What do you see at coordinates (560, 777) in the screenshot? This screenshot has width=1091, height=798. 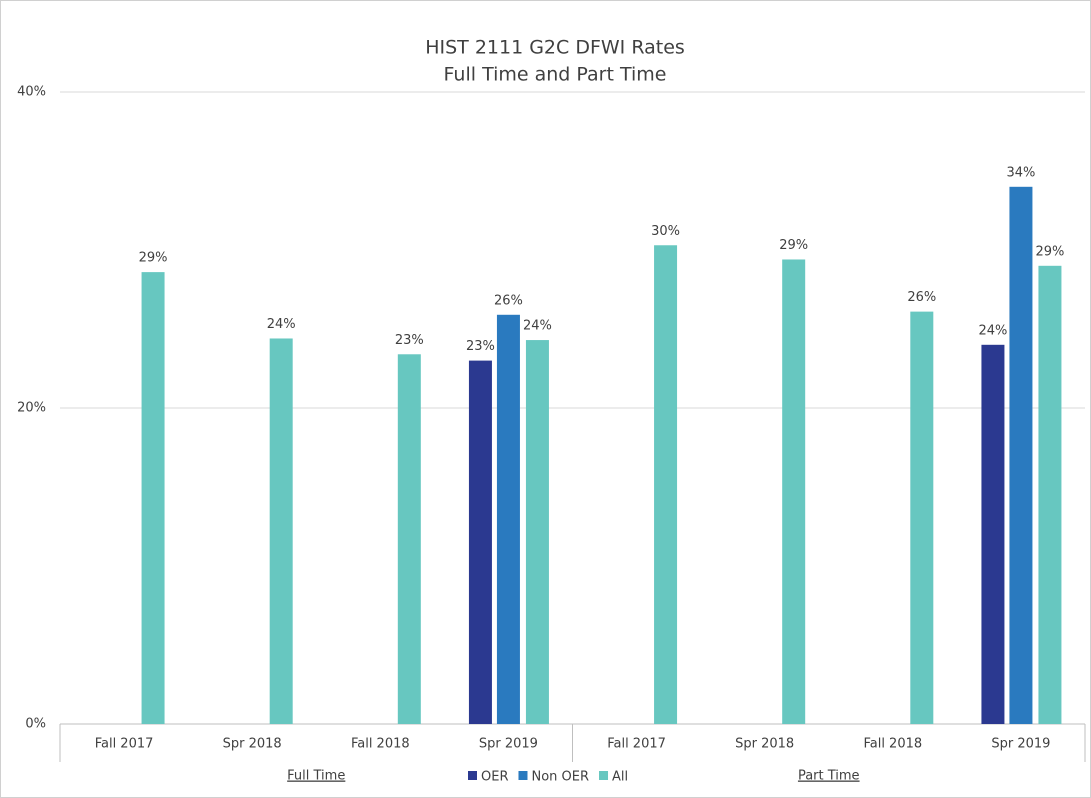 I see `legend-label: Non OER` at bounding box center [560, 777].